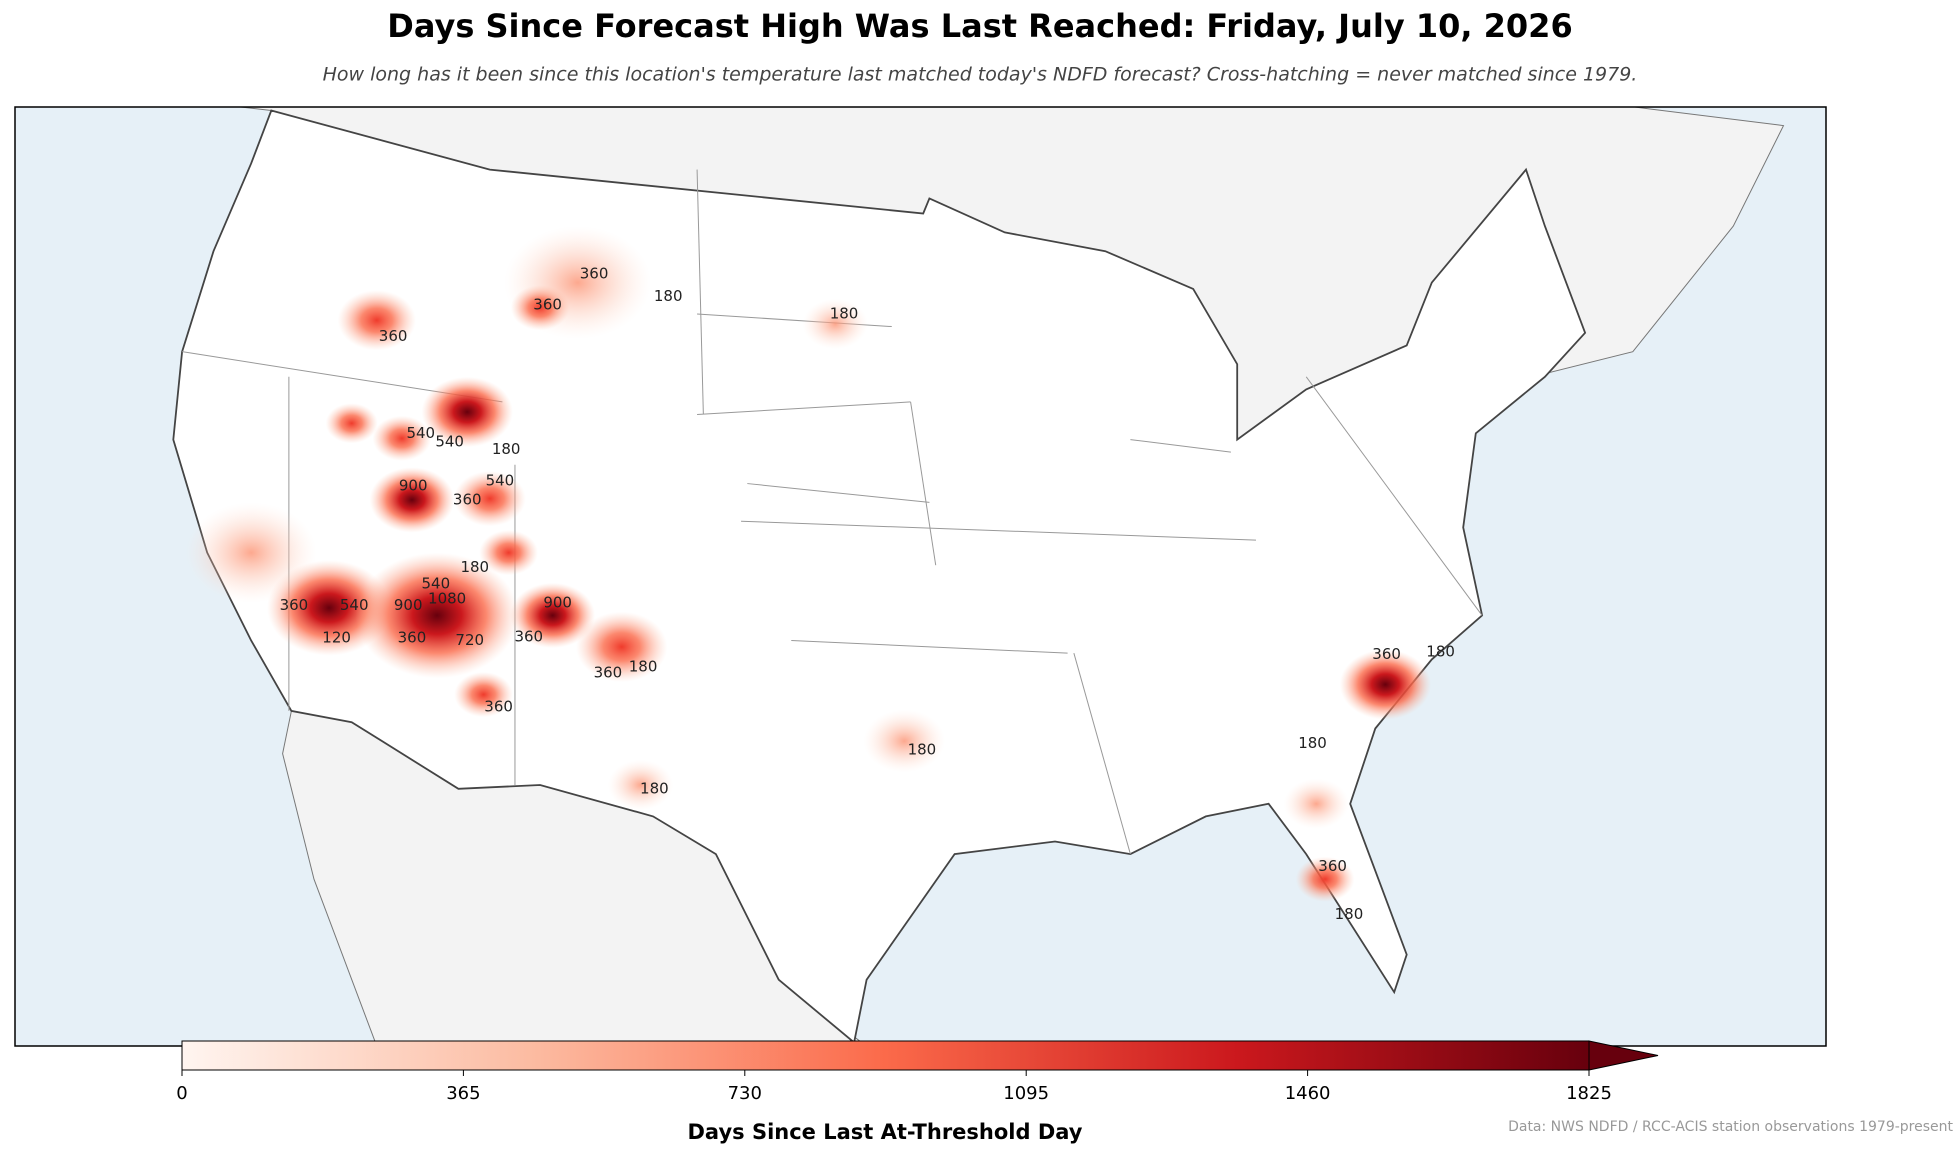  I want to click on colorbar-extend, so click(1623, 1055).